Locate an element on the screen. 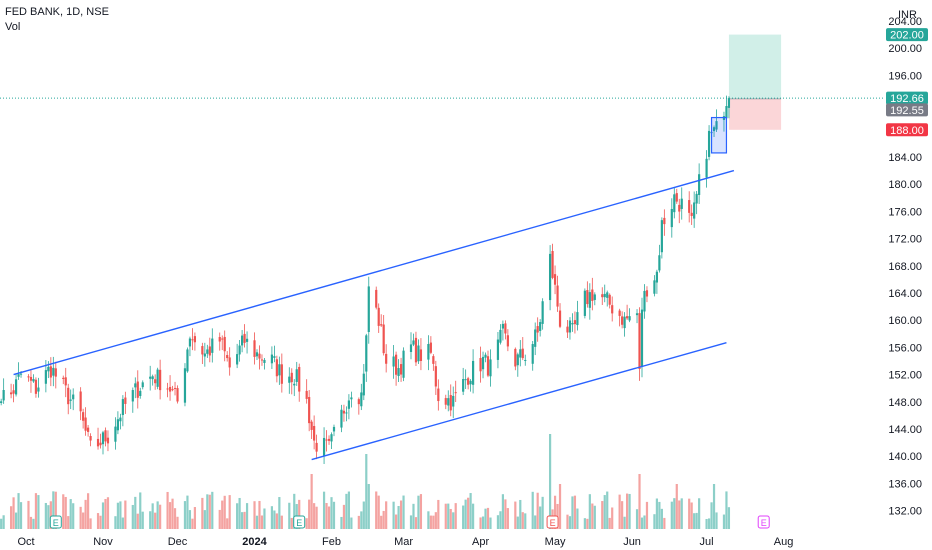  consolidation-box is located at coordinates (719, 135).